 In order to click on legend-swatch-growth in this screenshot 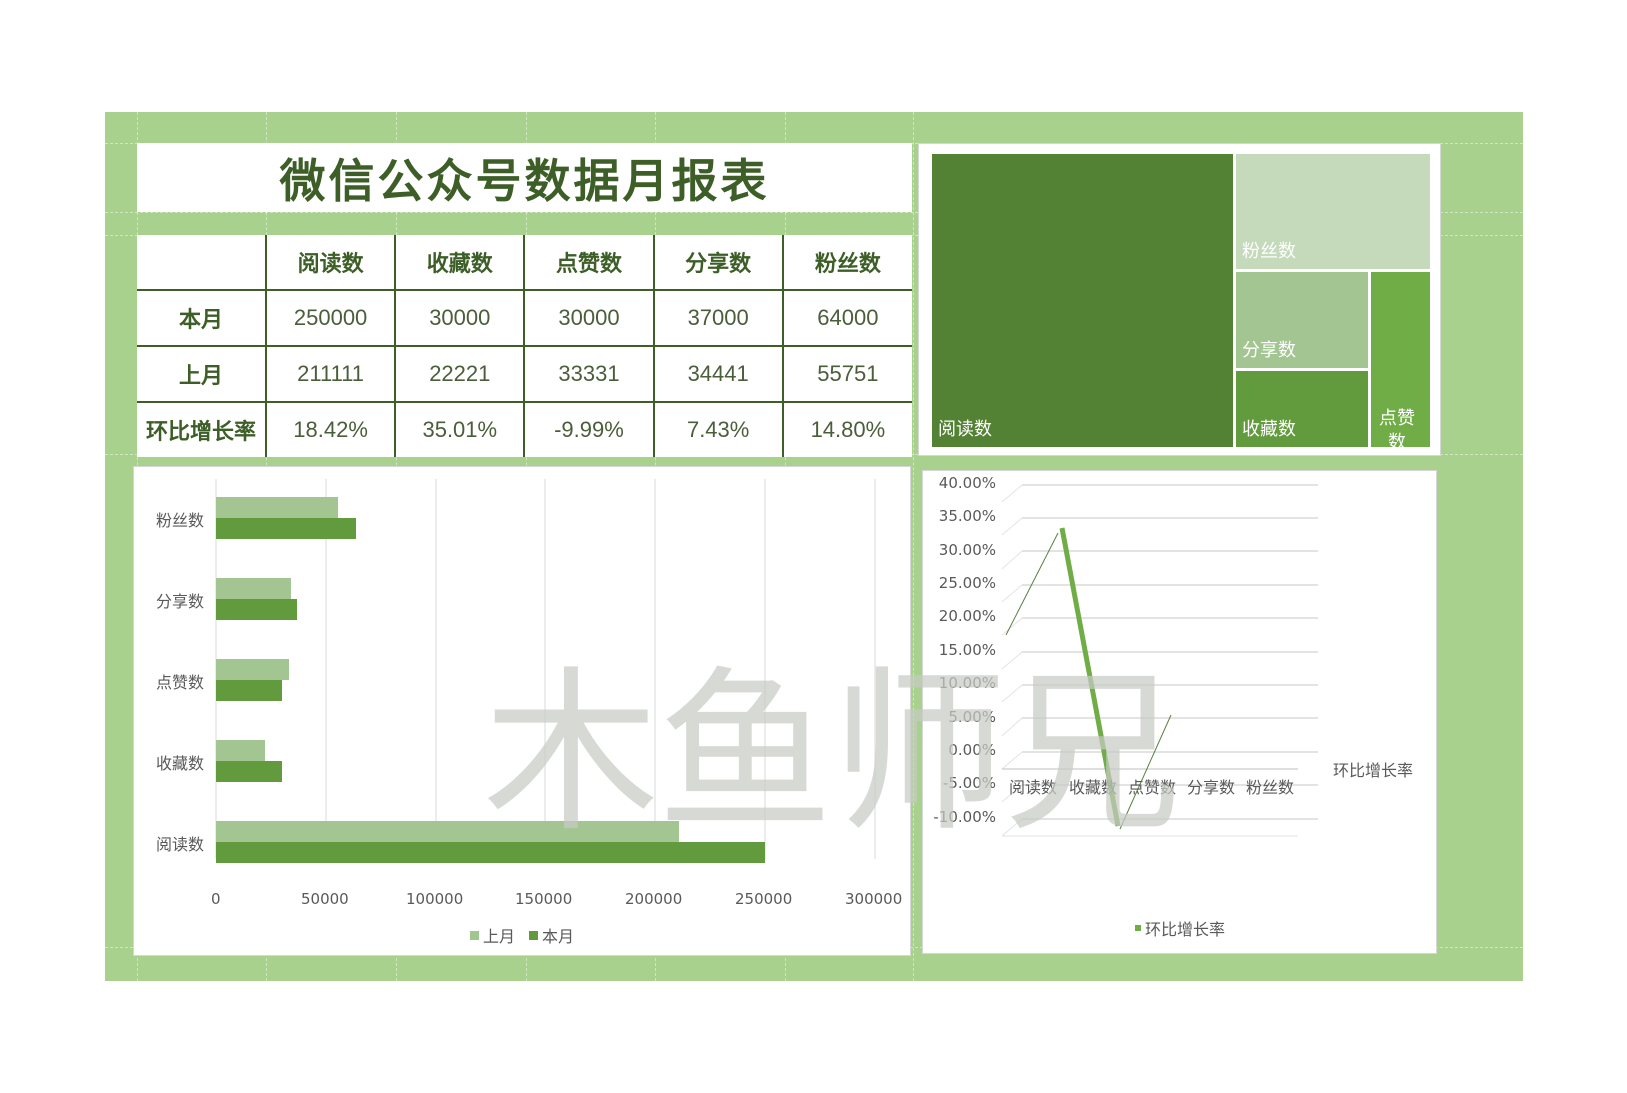, I will do `click(1138, 928)`.